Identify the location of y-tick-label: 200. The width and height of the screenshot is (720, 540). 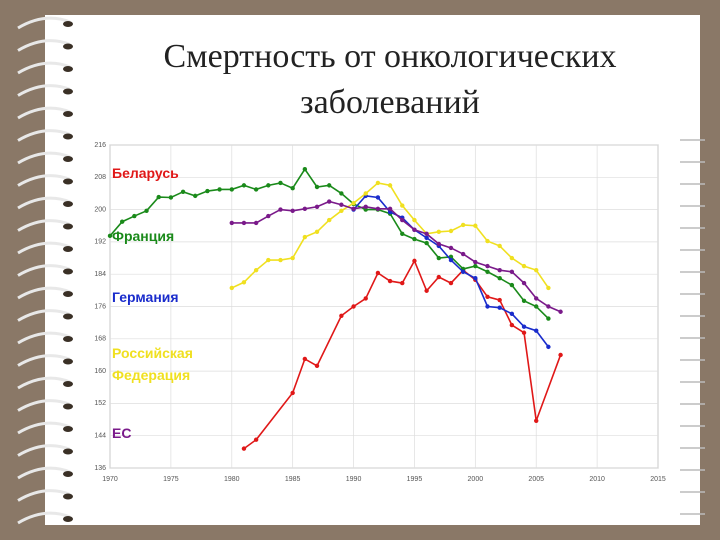
(100, 209).